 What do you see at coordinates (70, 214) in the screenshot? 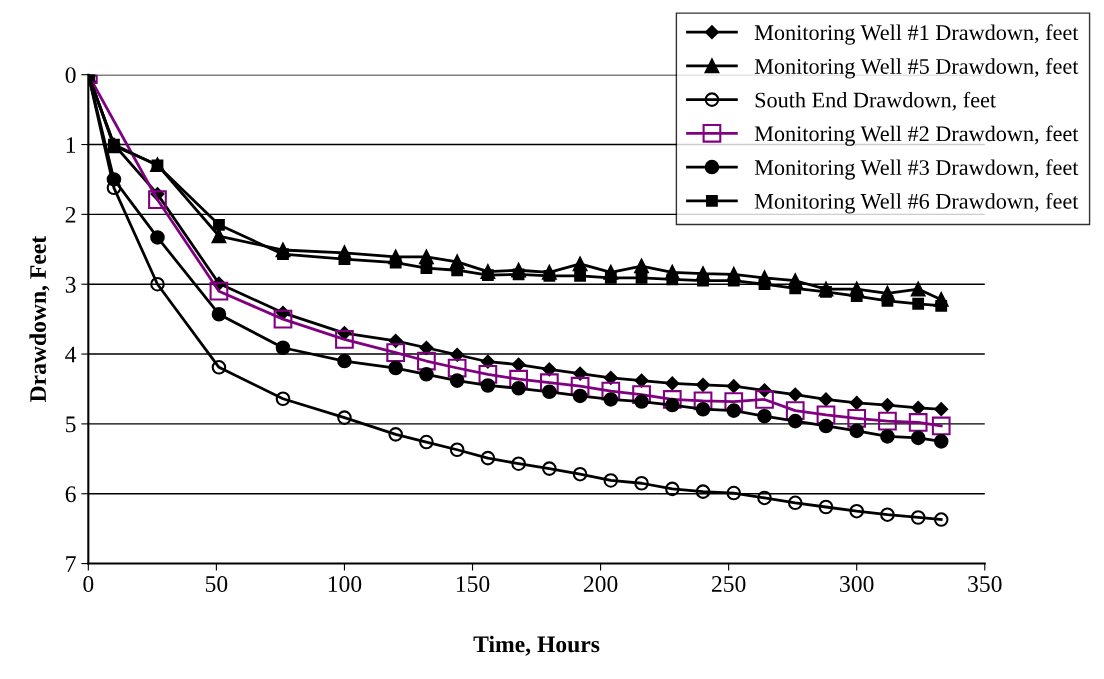
I see `y-tick-label: 2` at bounding box center [70, 214].